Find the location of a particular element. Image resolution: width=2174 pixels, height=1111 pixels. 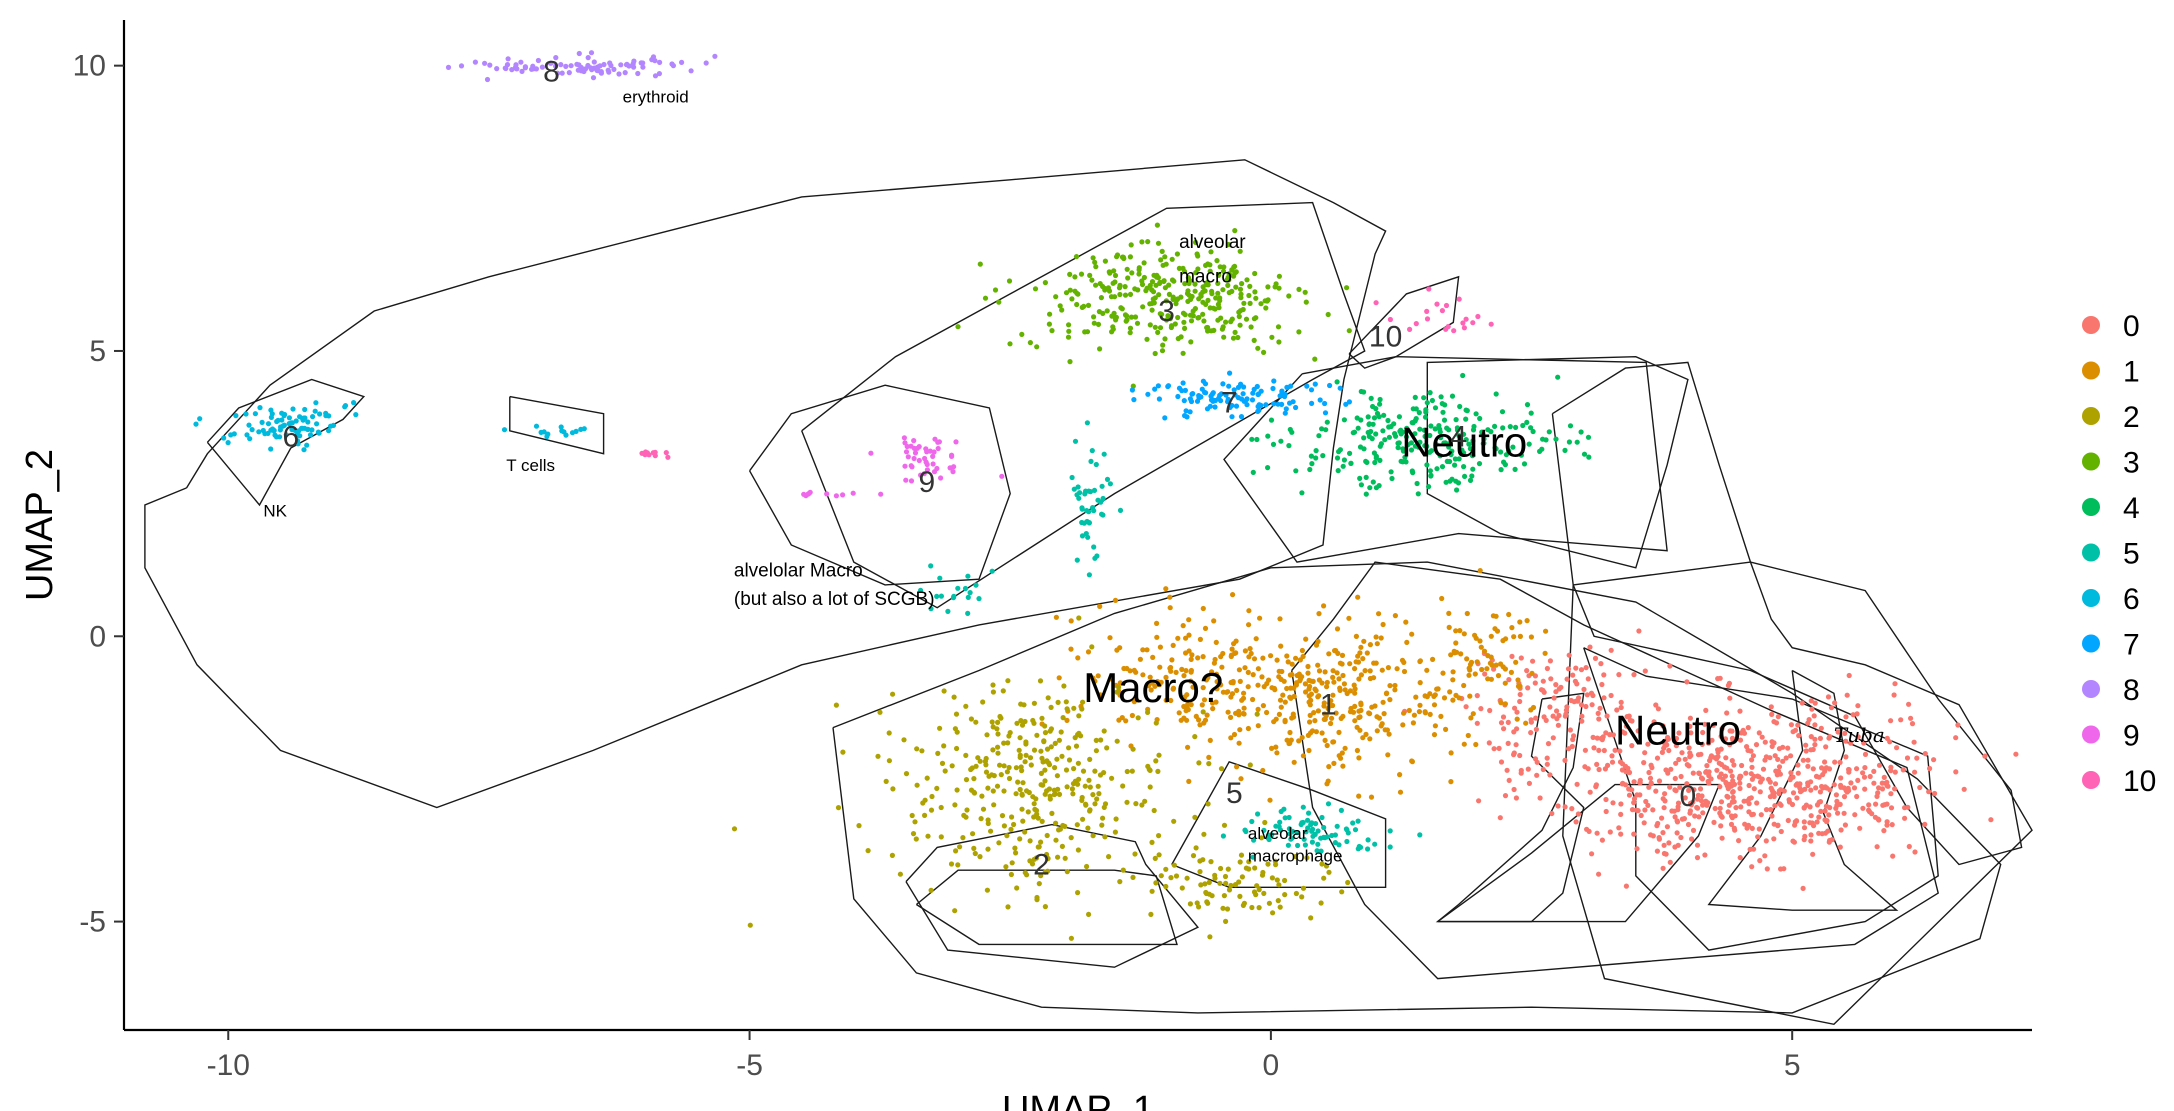

annotation-12: Tuba is located at coordinates (1859, 735).